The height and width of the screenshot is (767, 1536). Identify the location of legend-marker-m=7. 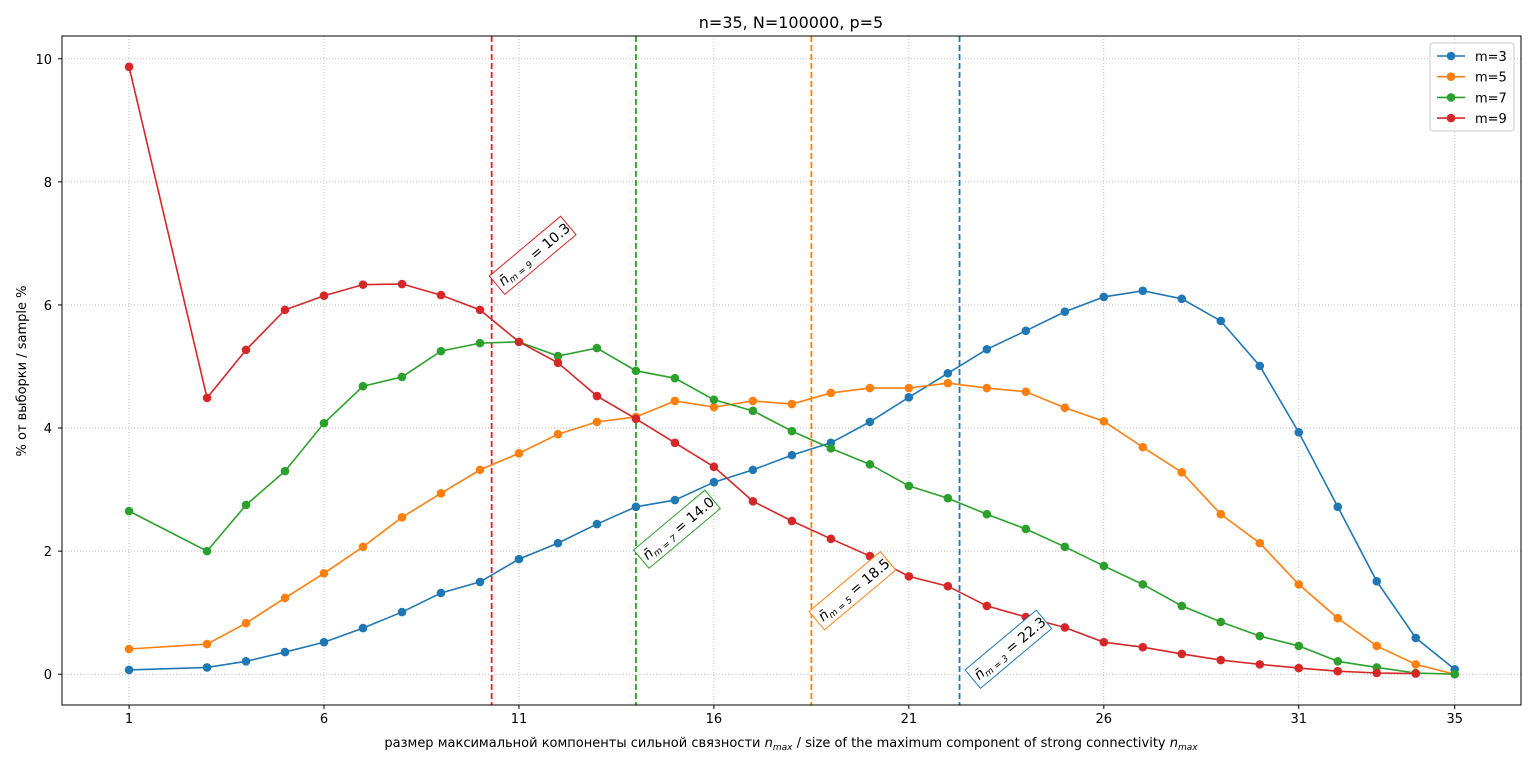
(1451, 97).